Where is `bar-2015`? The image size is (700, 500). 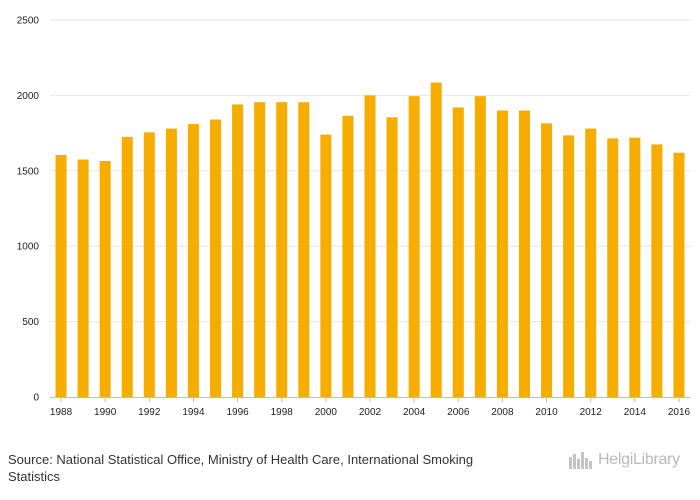 bar-2015 is located at coordinates (657, 270).